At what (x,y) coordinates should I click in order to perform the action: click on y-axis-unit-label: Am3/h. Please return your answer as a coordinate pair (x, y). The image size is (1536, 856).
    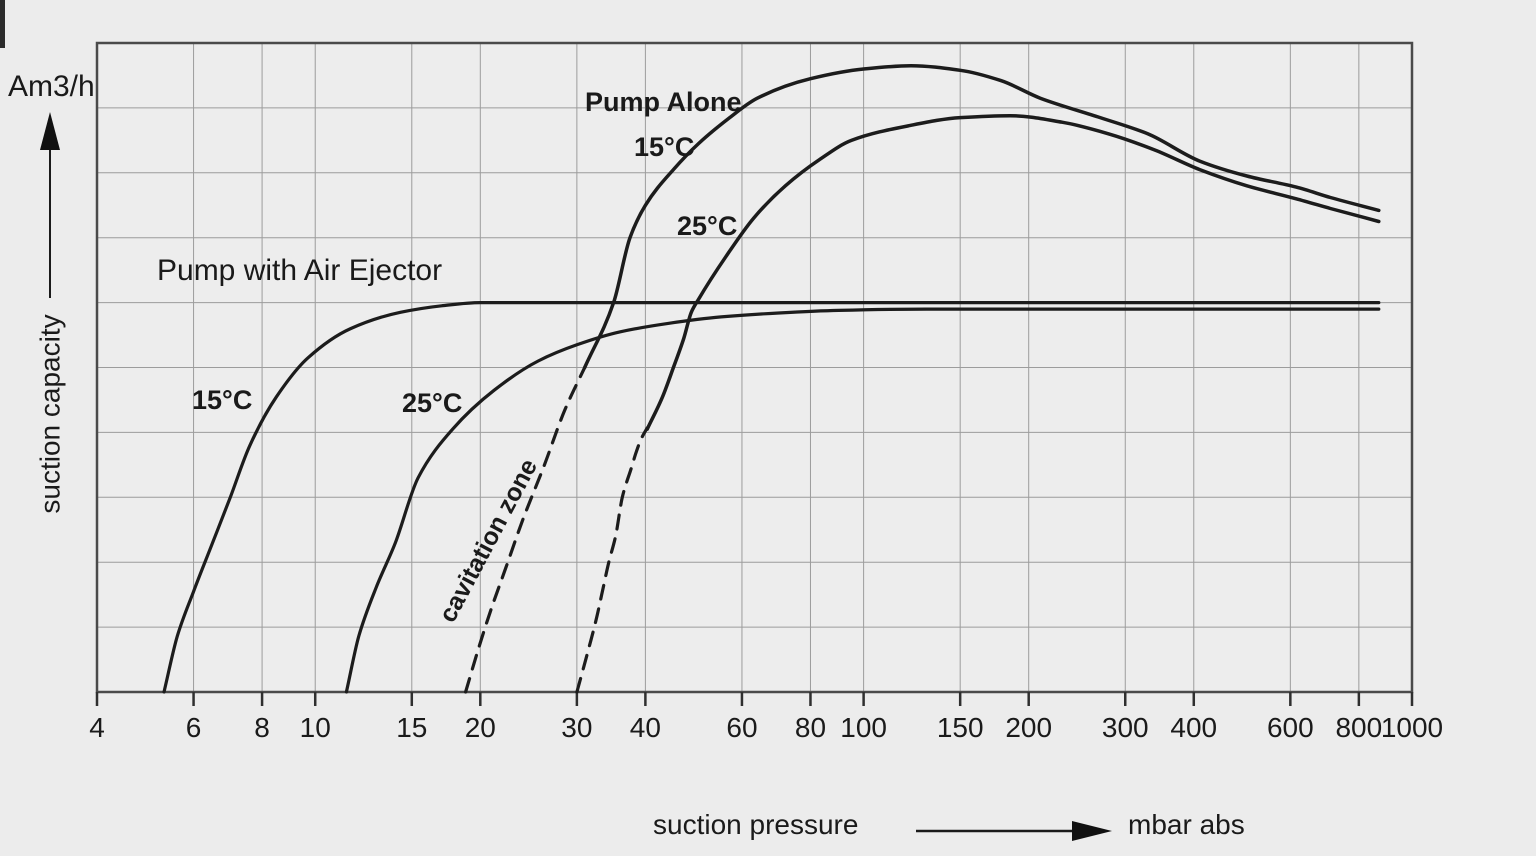
    Looking at the image, I should click on (51, 86).